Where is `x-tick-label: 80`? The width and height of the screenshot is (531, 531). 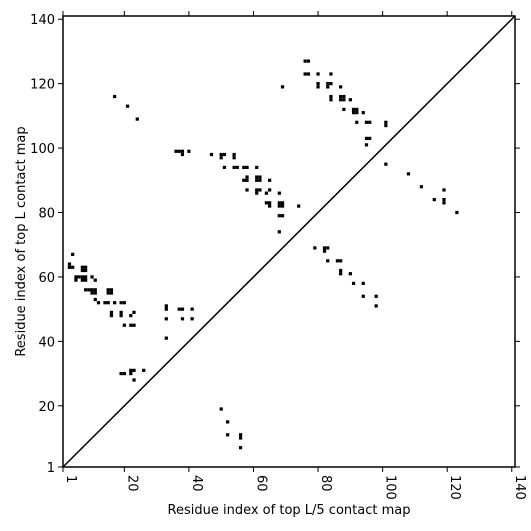 x-tick-label: 80 is located at coordinates (325, 483).